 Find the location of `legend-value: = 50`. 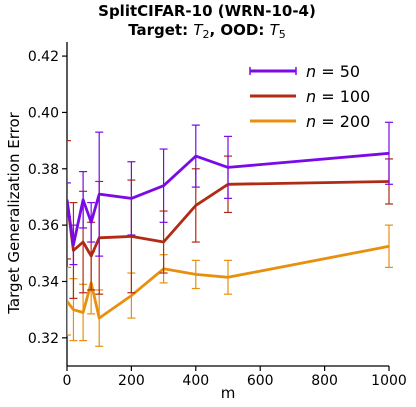

legend-value: = 50 is located at coordinates (338, 71).